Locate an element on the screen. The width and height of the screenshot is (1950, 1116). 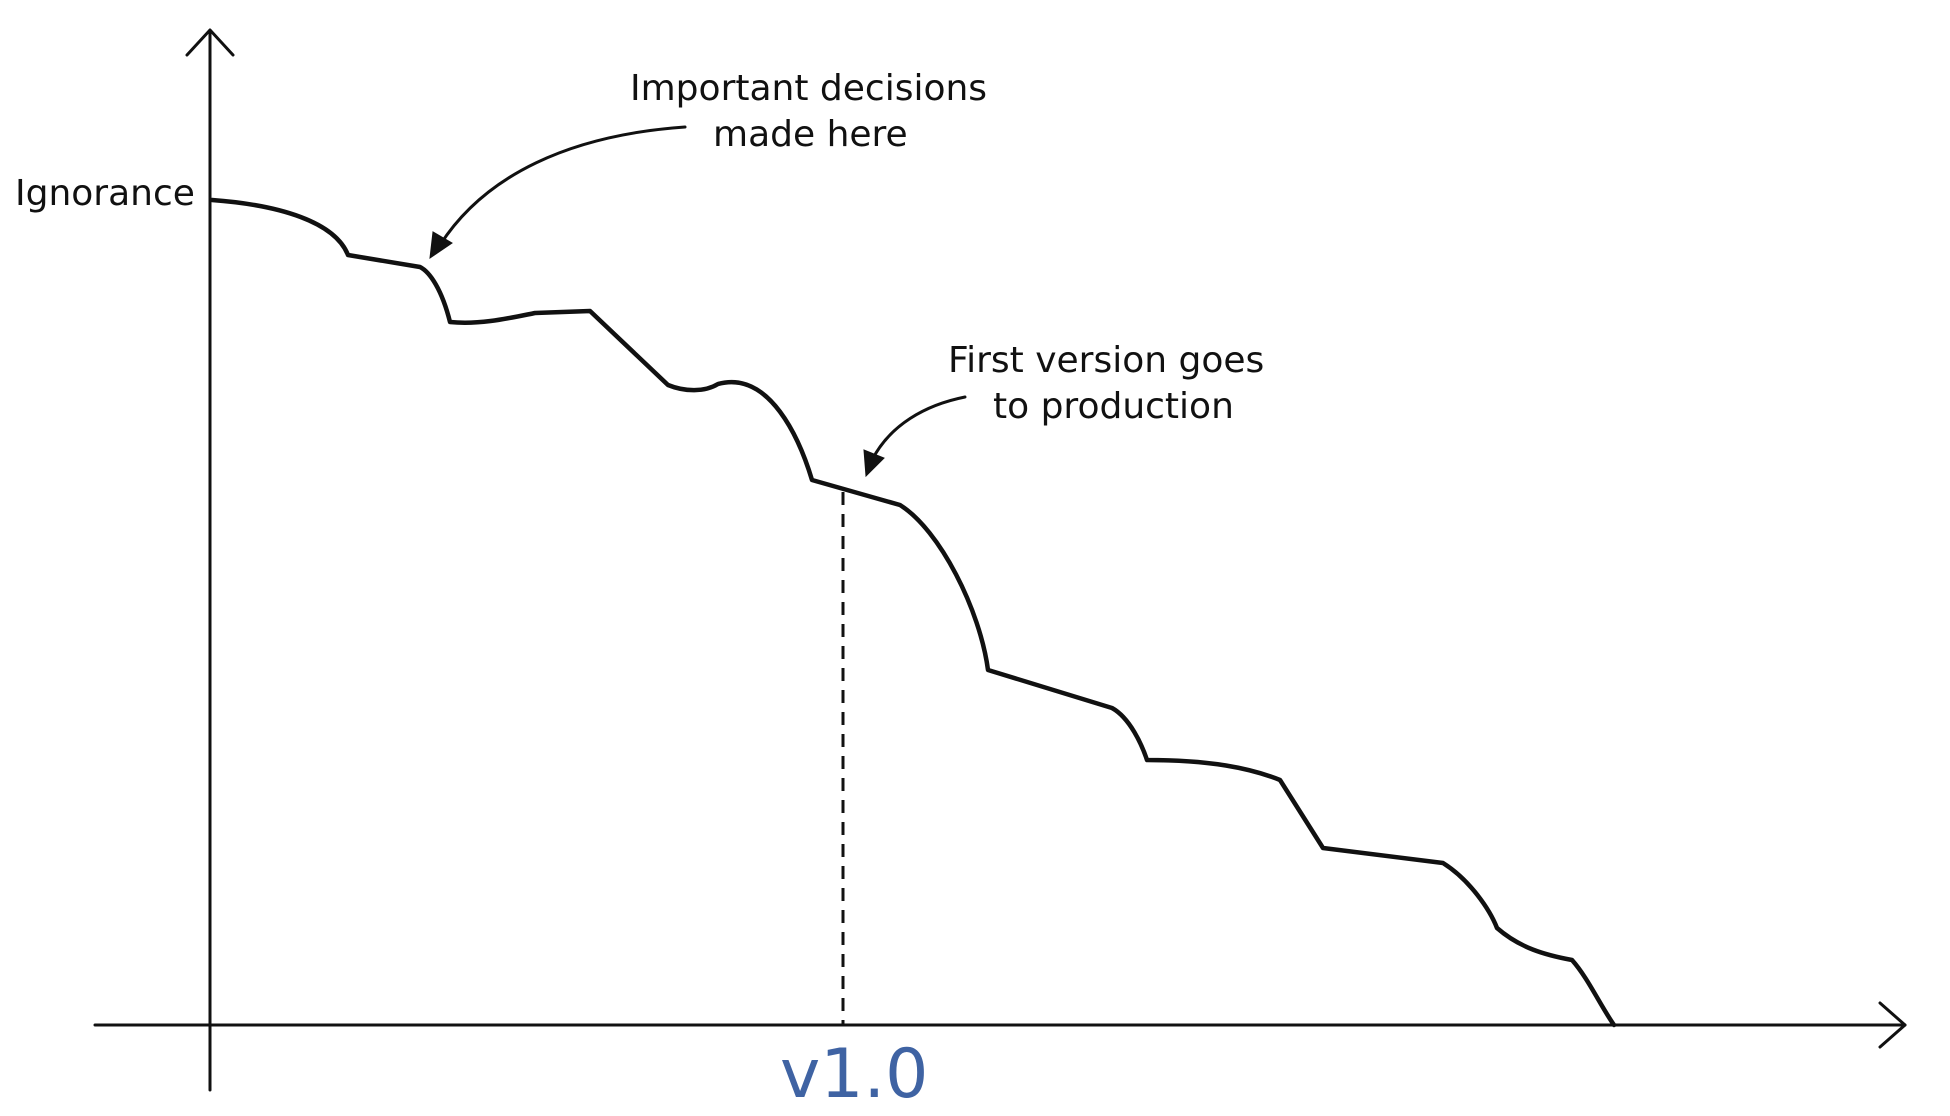
annotation-decisions: Important decisions made here is located at coordinates (708, 164).